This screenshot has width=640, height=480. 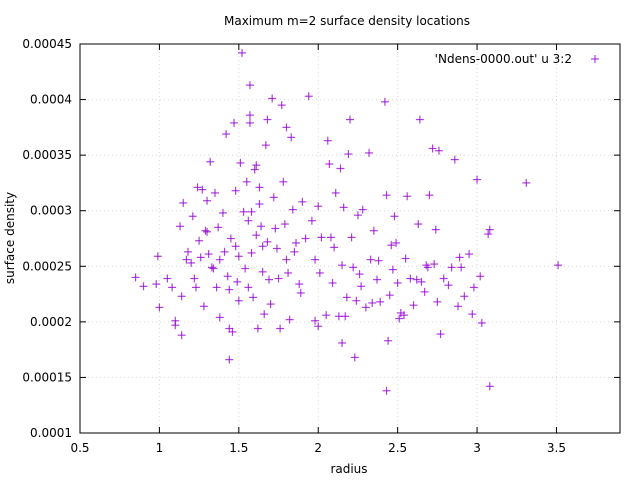 I want to click on y-tick-label: 0.0003, so click(x=51, y=211).